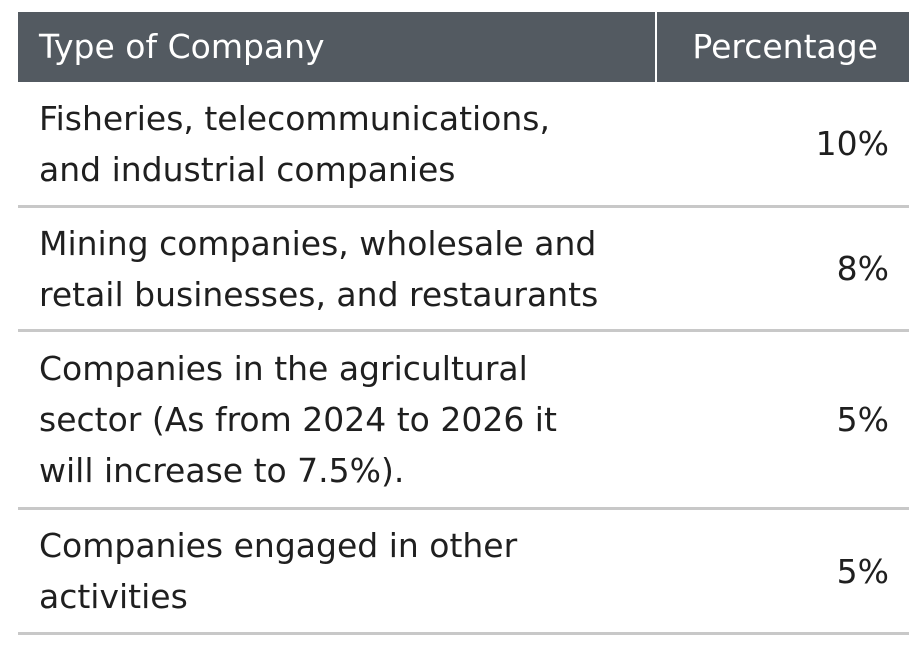 The width and height of the screenshot is (922, 657). I want to click on company-type-line: retail businesses, and restaurants, so click(319, 294).